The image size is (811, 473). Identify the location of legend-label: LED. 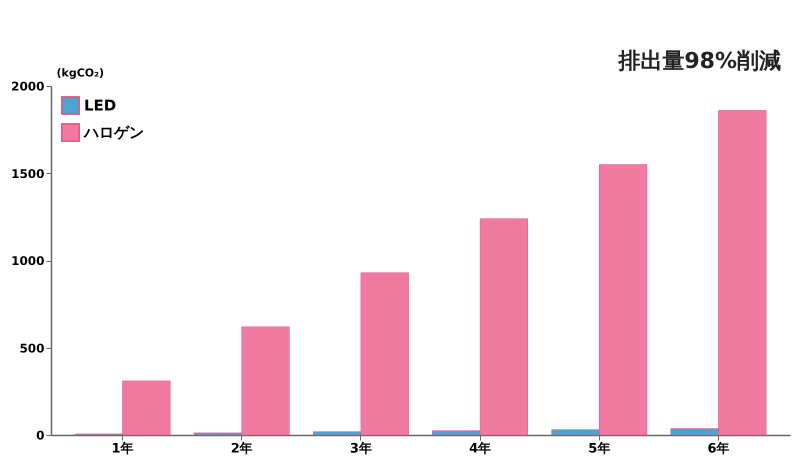
(100, 105).